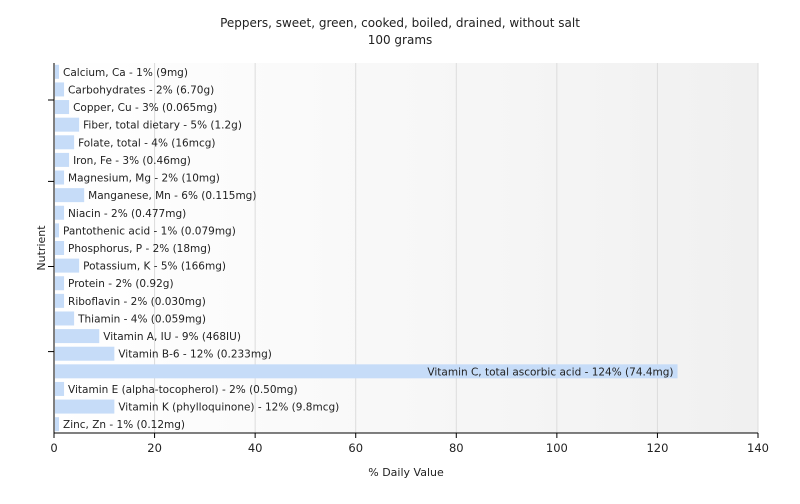  Describe the element at coordinates (172, 196) in the screenshot. I see `data-label: Manganese, Mn - 6% (0.115mg)` at that location.